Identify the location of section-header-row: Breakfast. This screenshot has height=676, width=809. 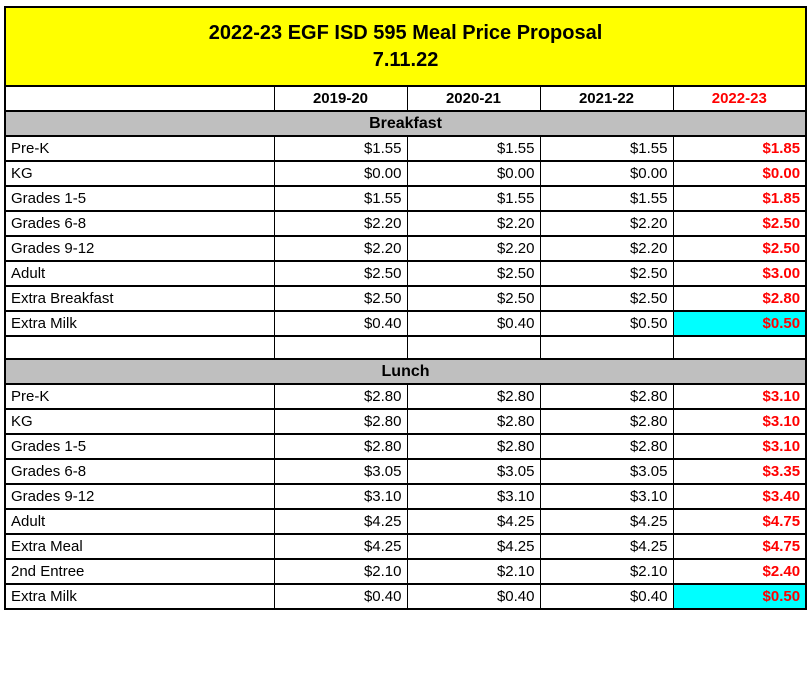
(405, 123).